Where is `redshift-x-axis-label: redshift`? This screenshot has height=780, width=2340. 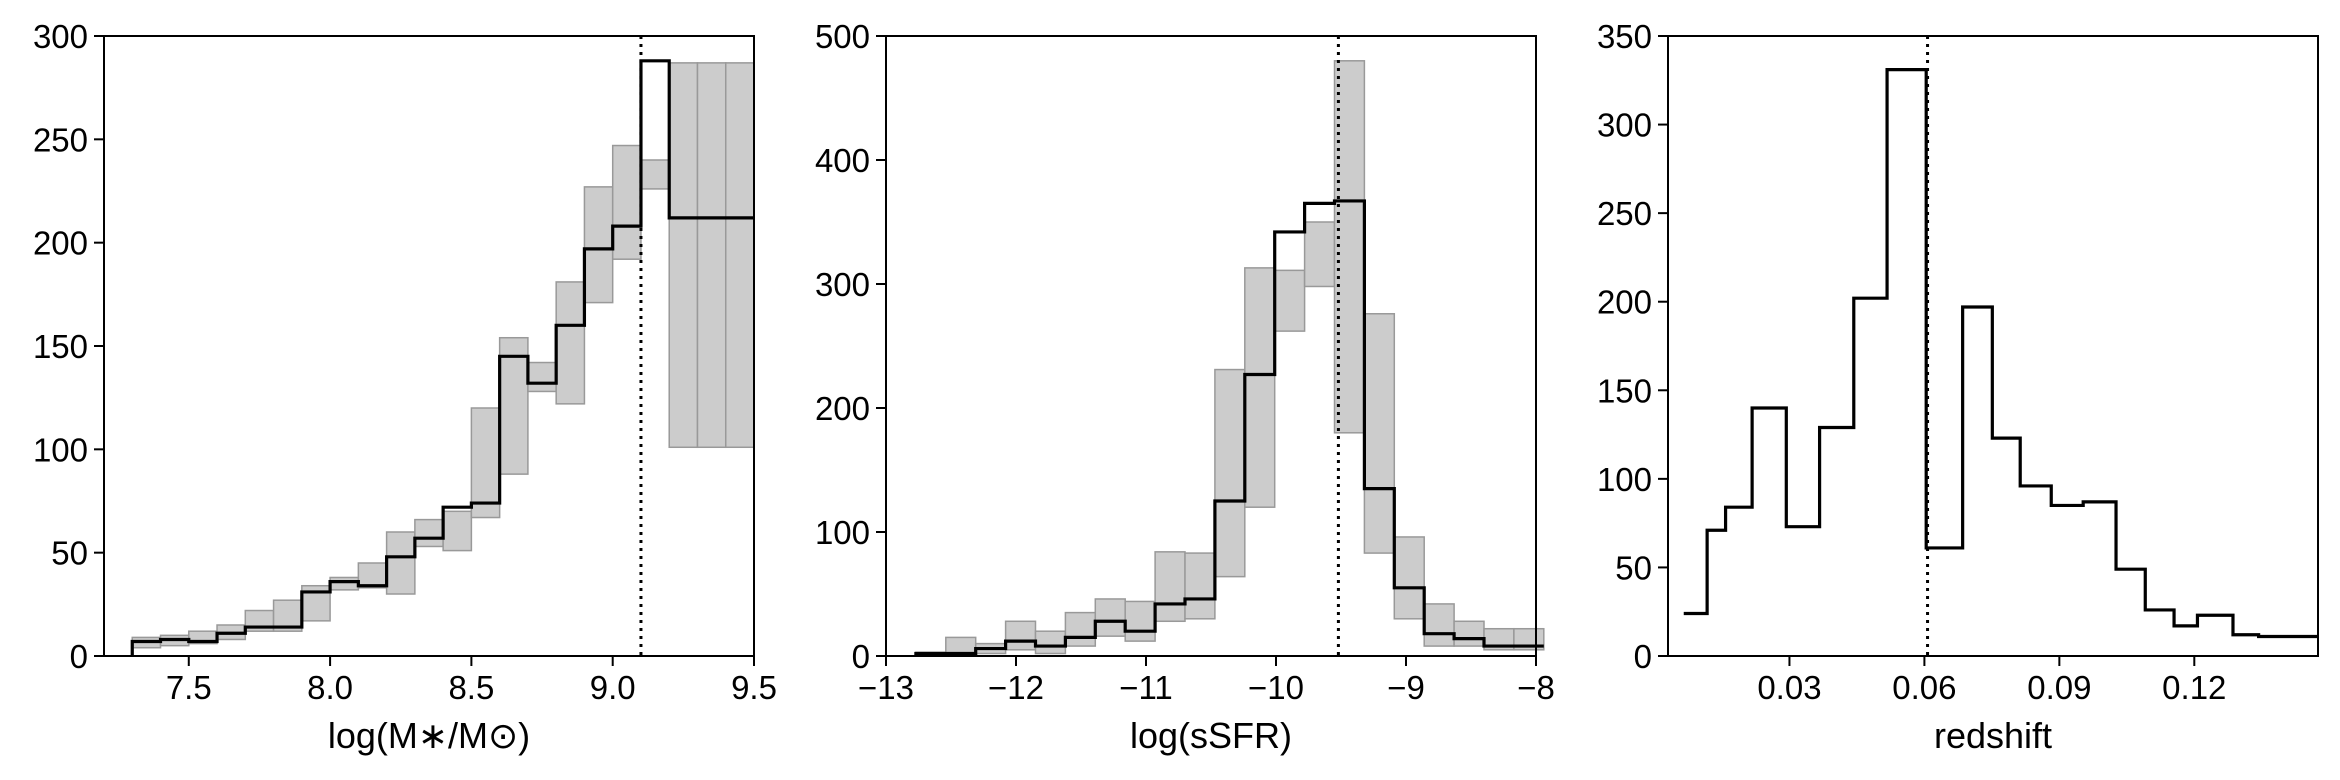
redshift-x-axis-label: redshift is located at coordinates (1993, 735).